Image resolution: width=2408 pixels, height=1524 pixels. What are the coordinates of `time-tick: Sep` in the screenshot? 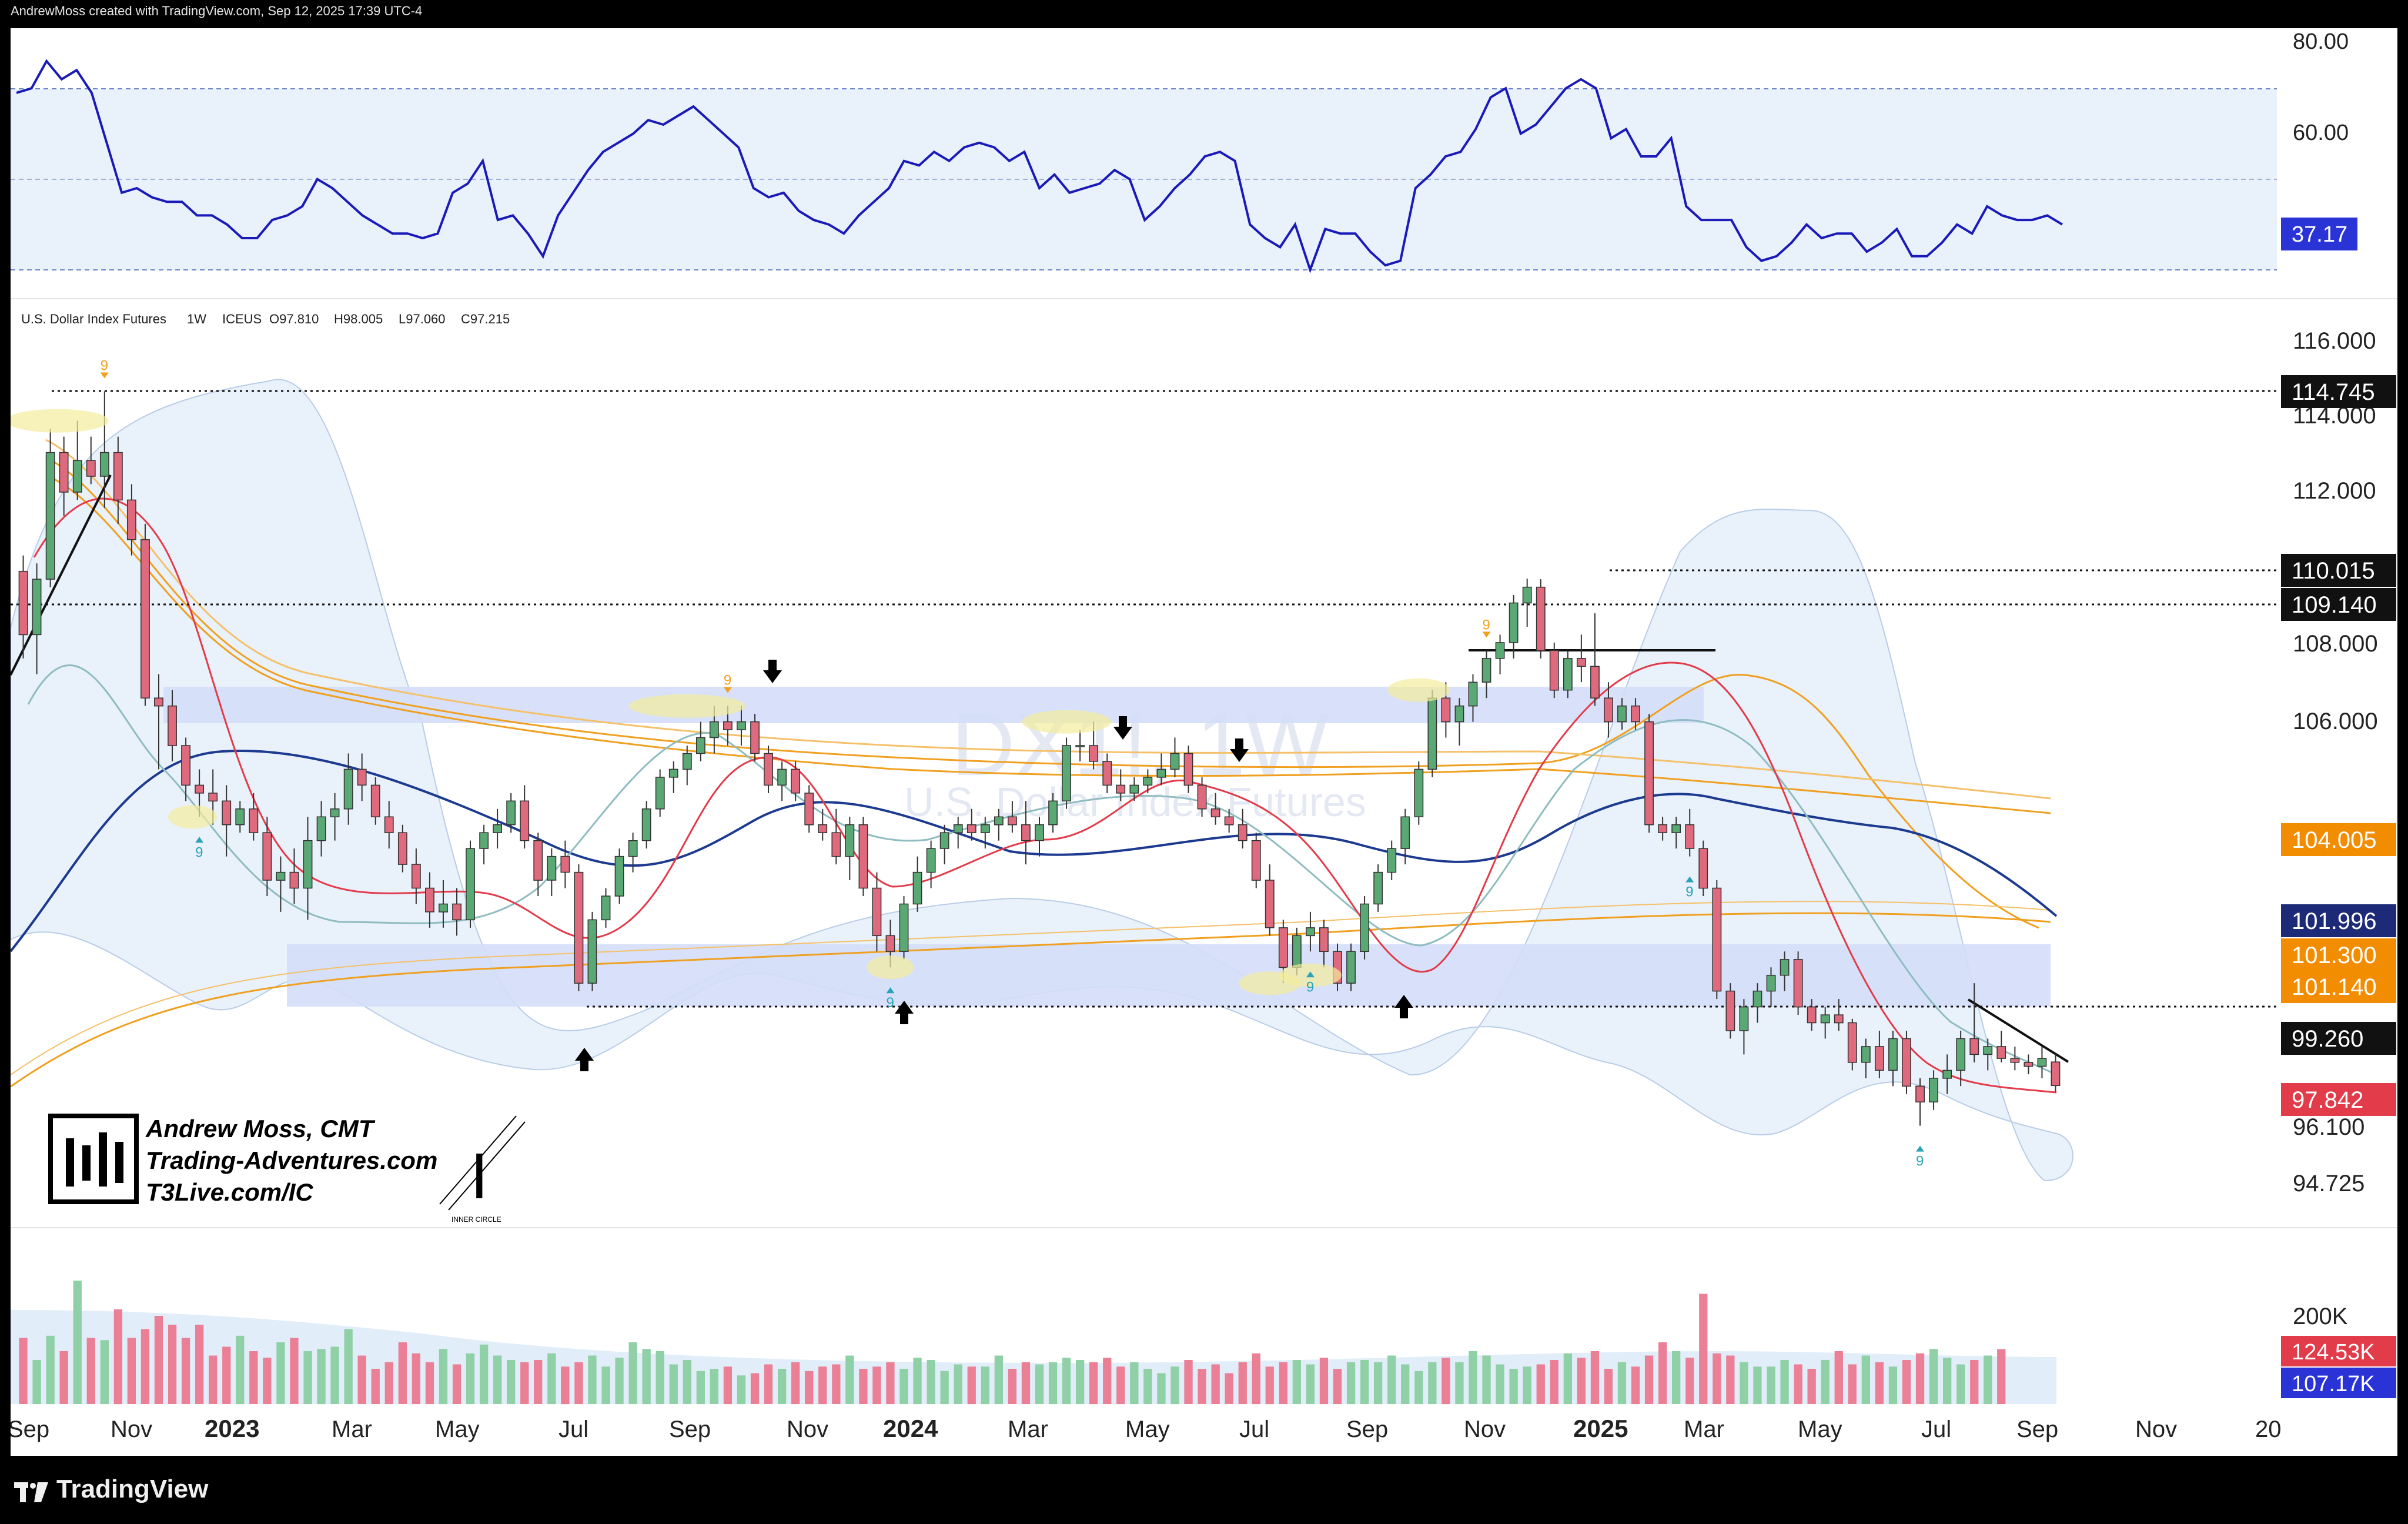 It's located at (30, 1429).